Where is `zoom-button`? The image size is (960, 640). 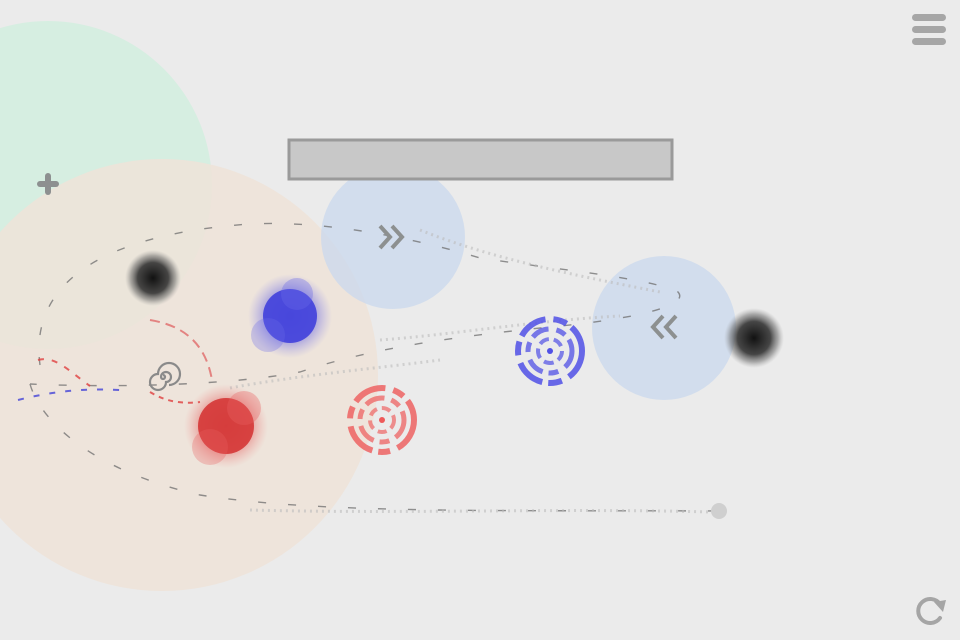
zoom-button is located at coordinates (48, 184).